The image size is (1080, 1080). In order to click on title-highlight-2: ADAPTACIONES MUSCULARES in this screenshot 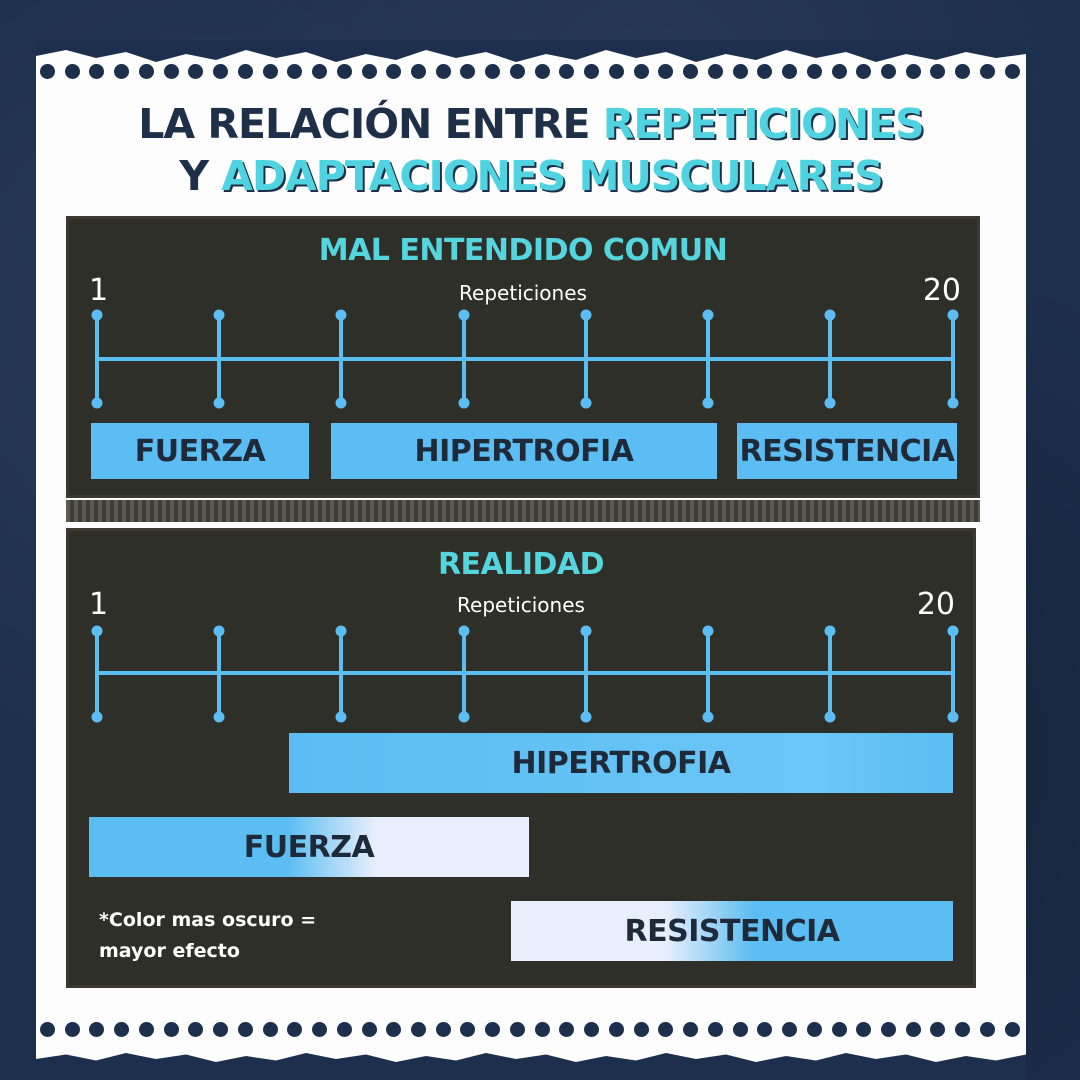, I will do `click(552, 176)`.